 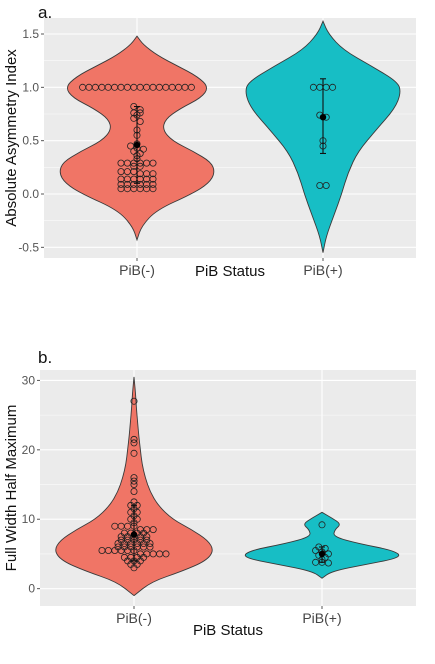 I want to click on panel-label: a., so click(x=45, y=12).